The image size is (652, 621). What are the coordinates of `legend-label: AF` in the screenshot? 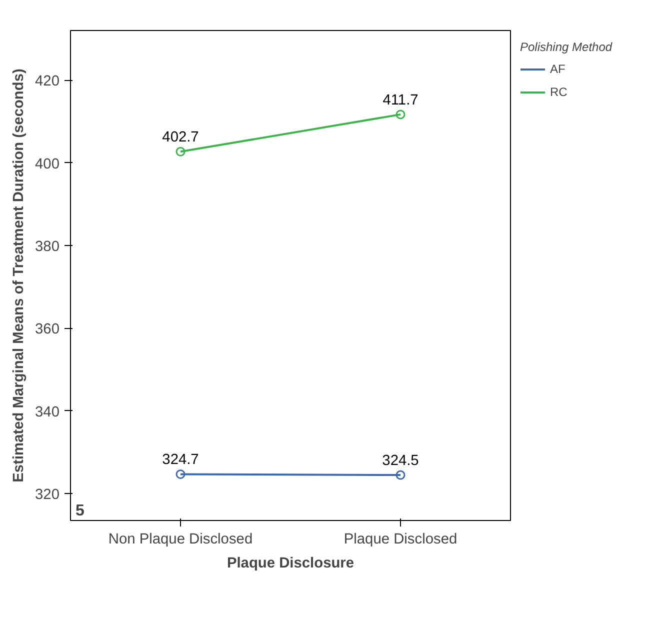 It's located at (558, 69).